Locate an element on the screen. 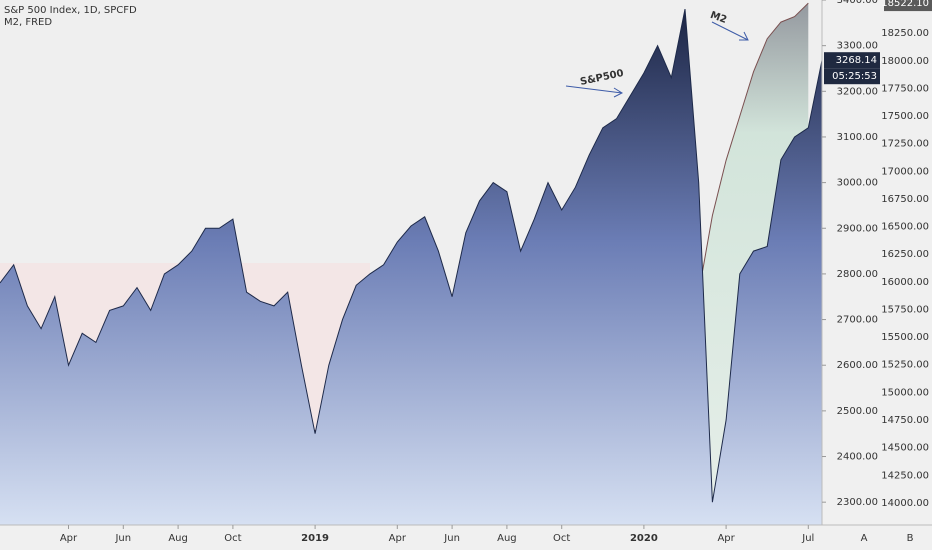  y-tick-label: 2800.00 is located at coordinates (857, 274).